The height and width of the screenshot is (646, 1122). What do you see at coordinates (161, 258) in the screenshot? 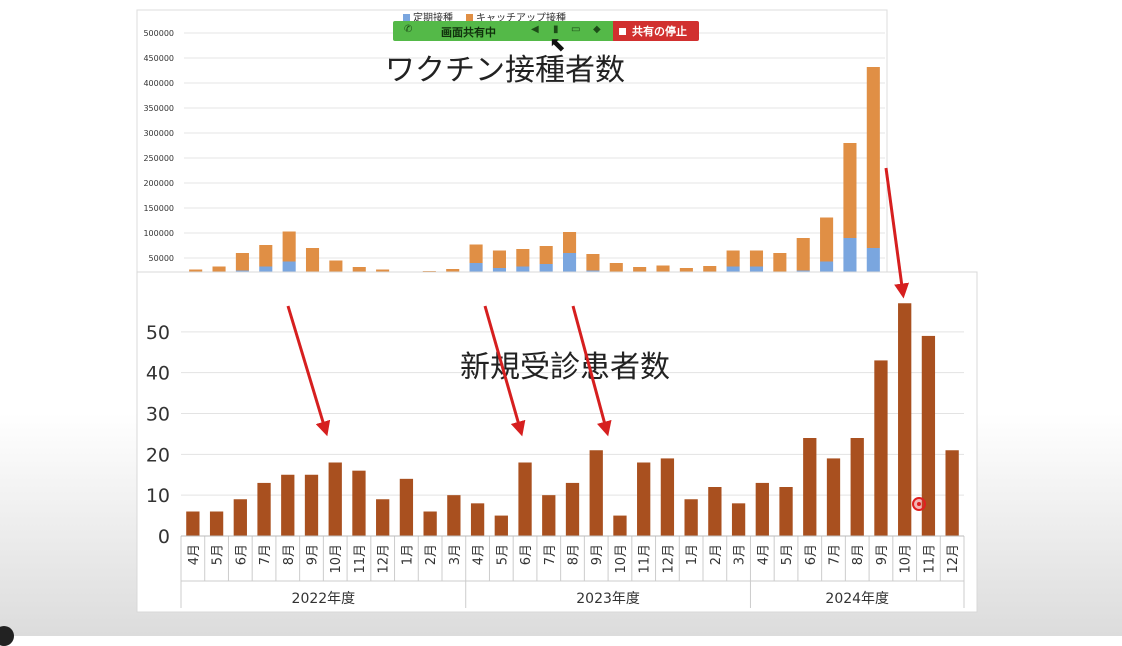
I see `vaccine-y-tick-label: 50000` at bounding box center [161, 258].